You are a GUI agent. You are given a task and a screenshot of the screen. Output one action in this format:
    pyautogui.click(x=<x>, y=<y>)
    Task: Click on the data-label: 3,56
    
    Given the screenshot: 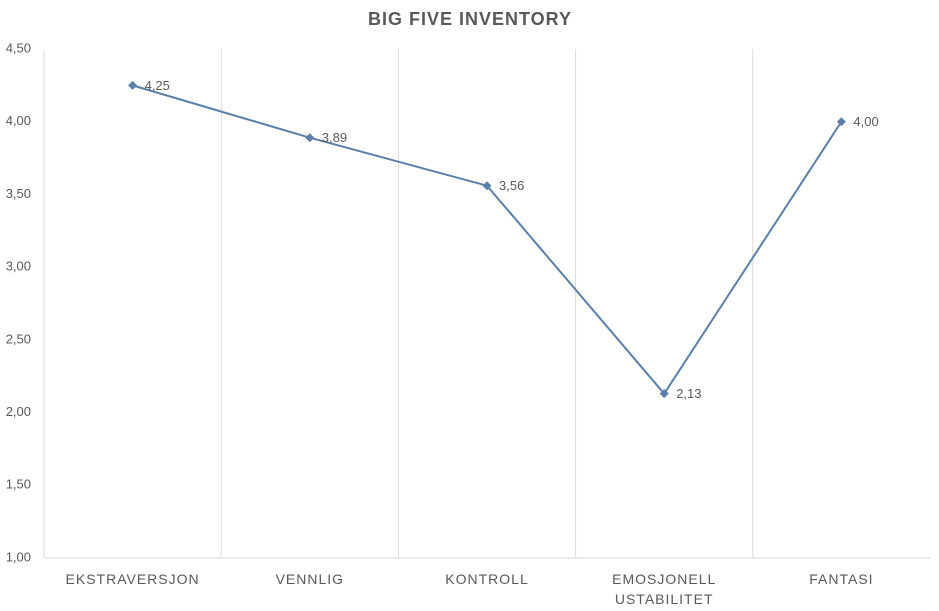 What is the action you would take?
    pyautogui.click(x=511, y=185)
    